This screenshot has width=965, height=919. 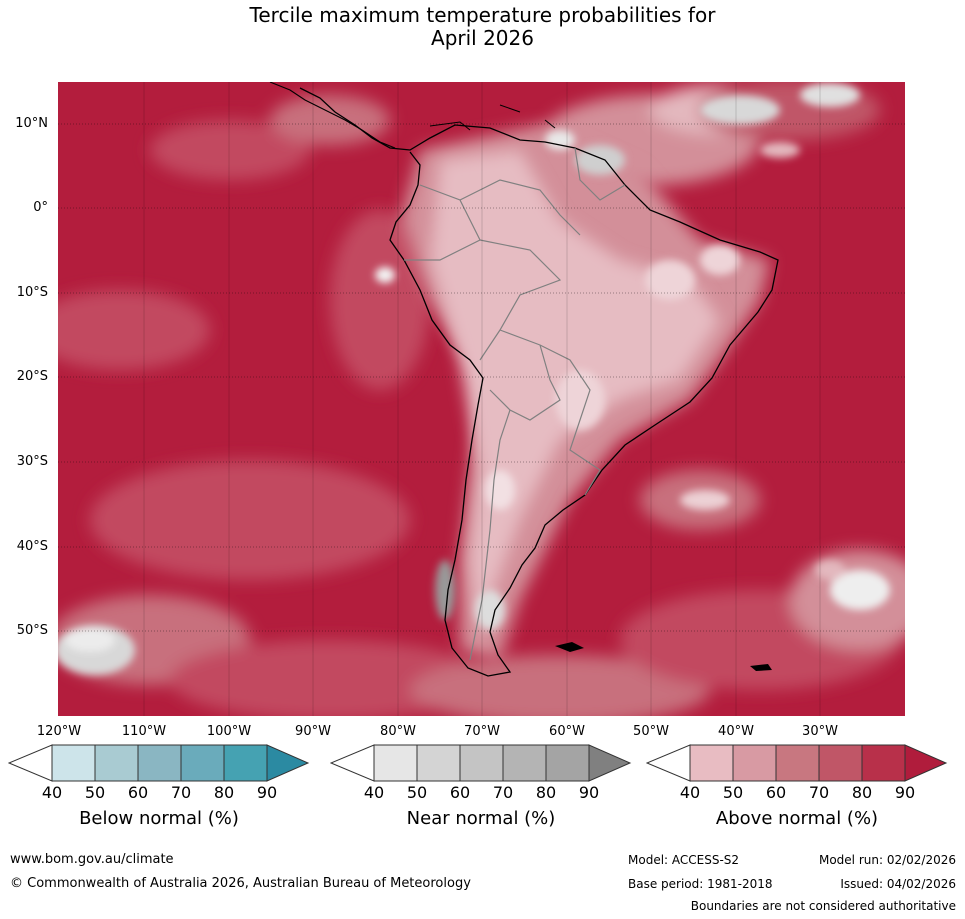 What do you see at coordinates (32, 376) in the screenshot?
I see `lat-label-20s: 20°S` at bounding box center [32, 376].